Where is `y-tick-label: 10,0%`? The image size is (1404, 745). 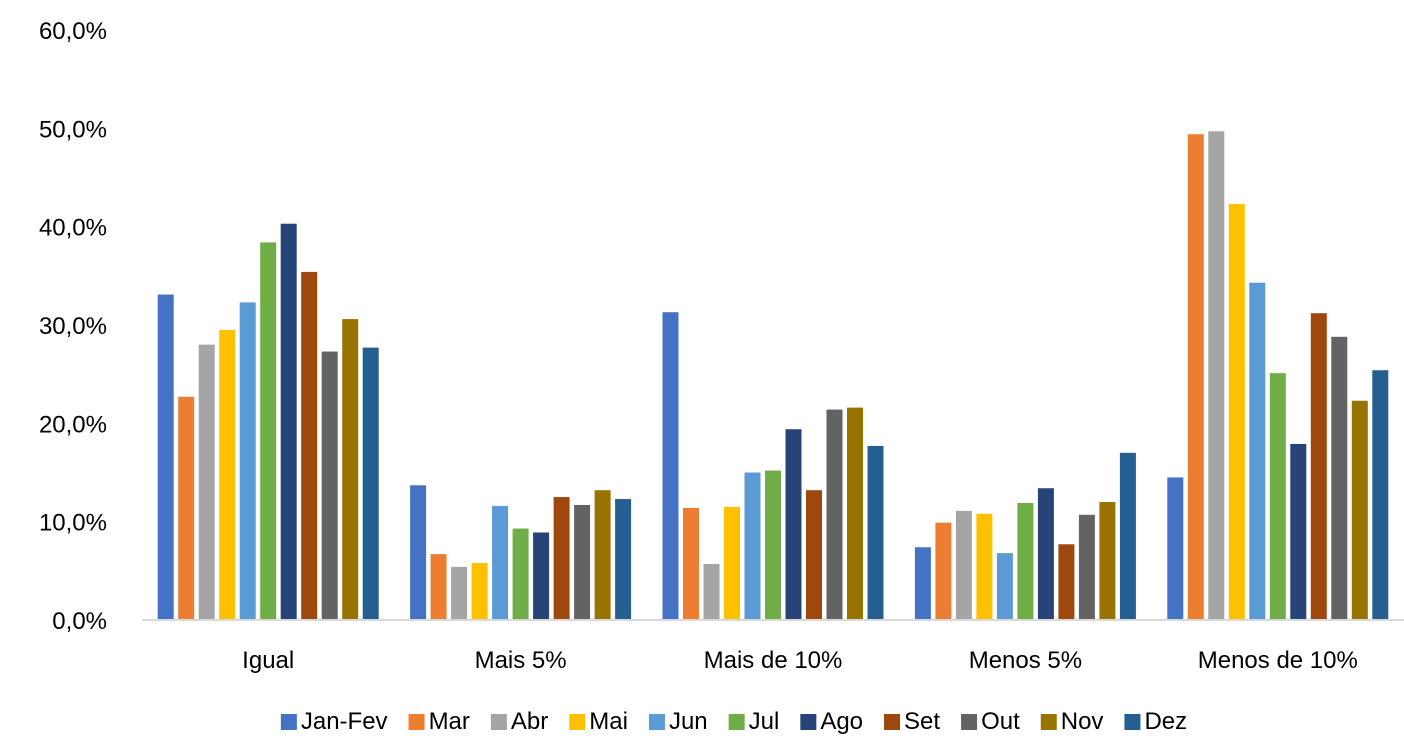 y-tick-label: 10,0% is located at coordinates (73, 523).